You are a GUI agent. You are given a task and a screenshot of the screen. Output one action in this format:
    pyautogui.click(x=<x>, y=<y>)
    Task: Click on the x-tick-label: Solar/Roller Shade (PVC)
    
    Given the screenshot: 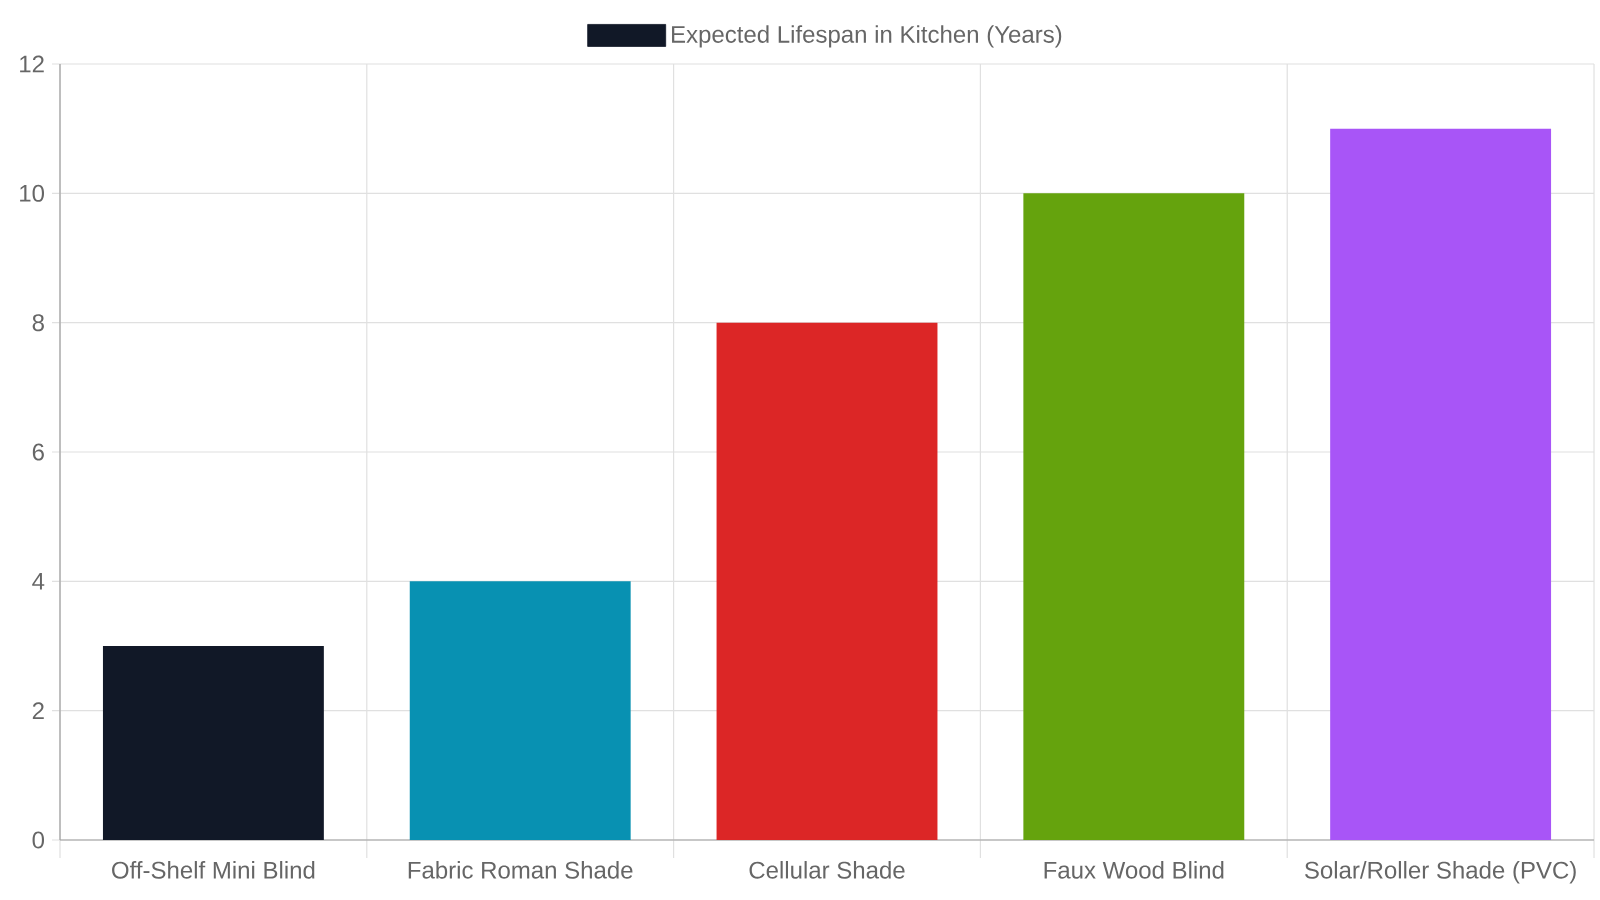 What is the action you would take?
    pyautogui.click(x=1440, y=872)
    